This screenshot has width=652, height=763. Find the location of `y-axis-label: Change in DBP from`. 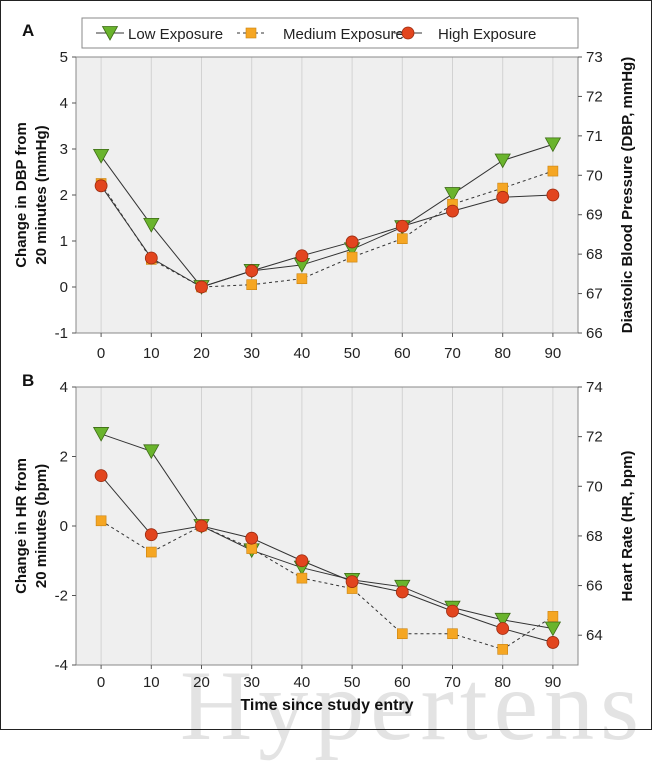

y-axis-label: Change in DBP from is located at coordinates (21, 195).